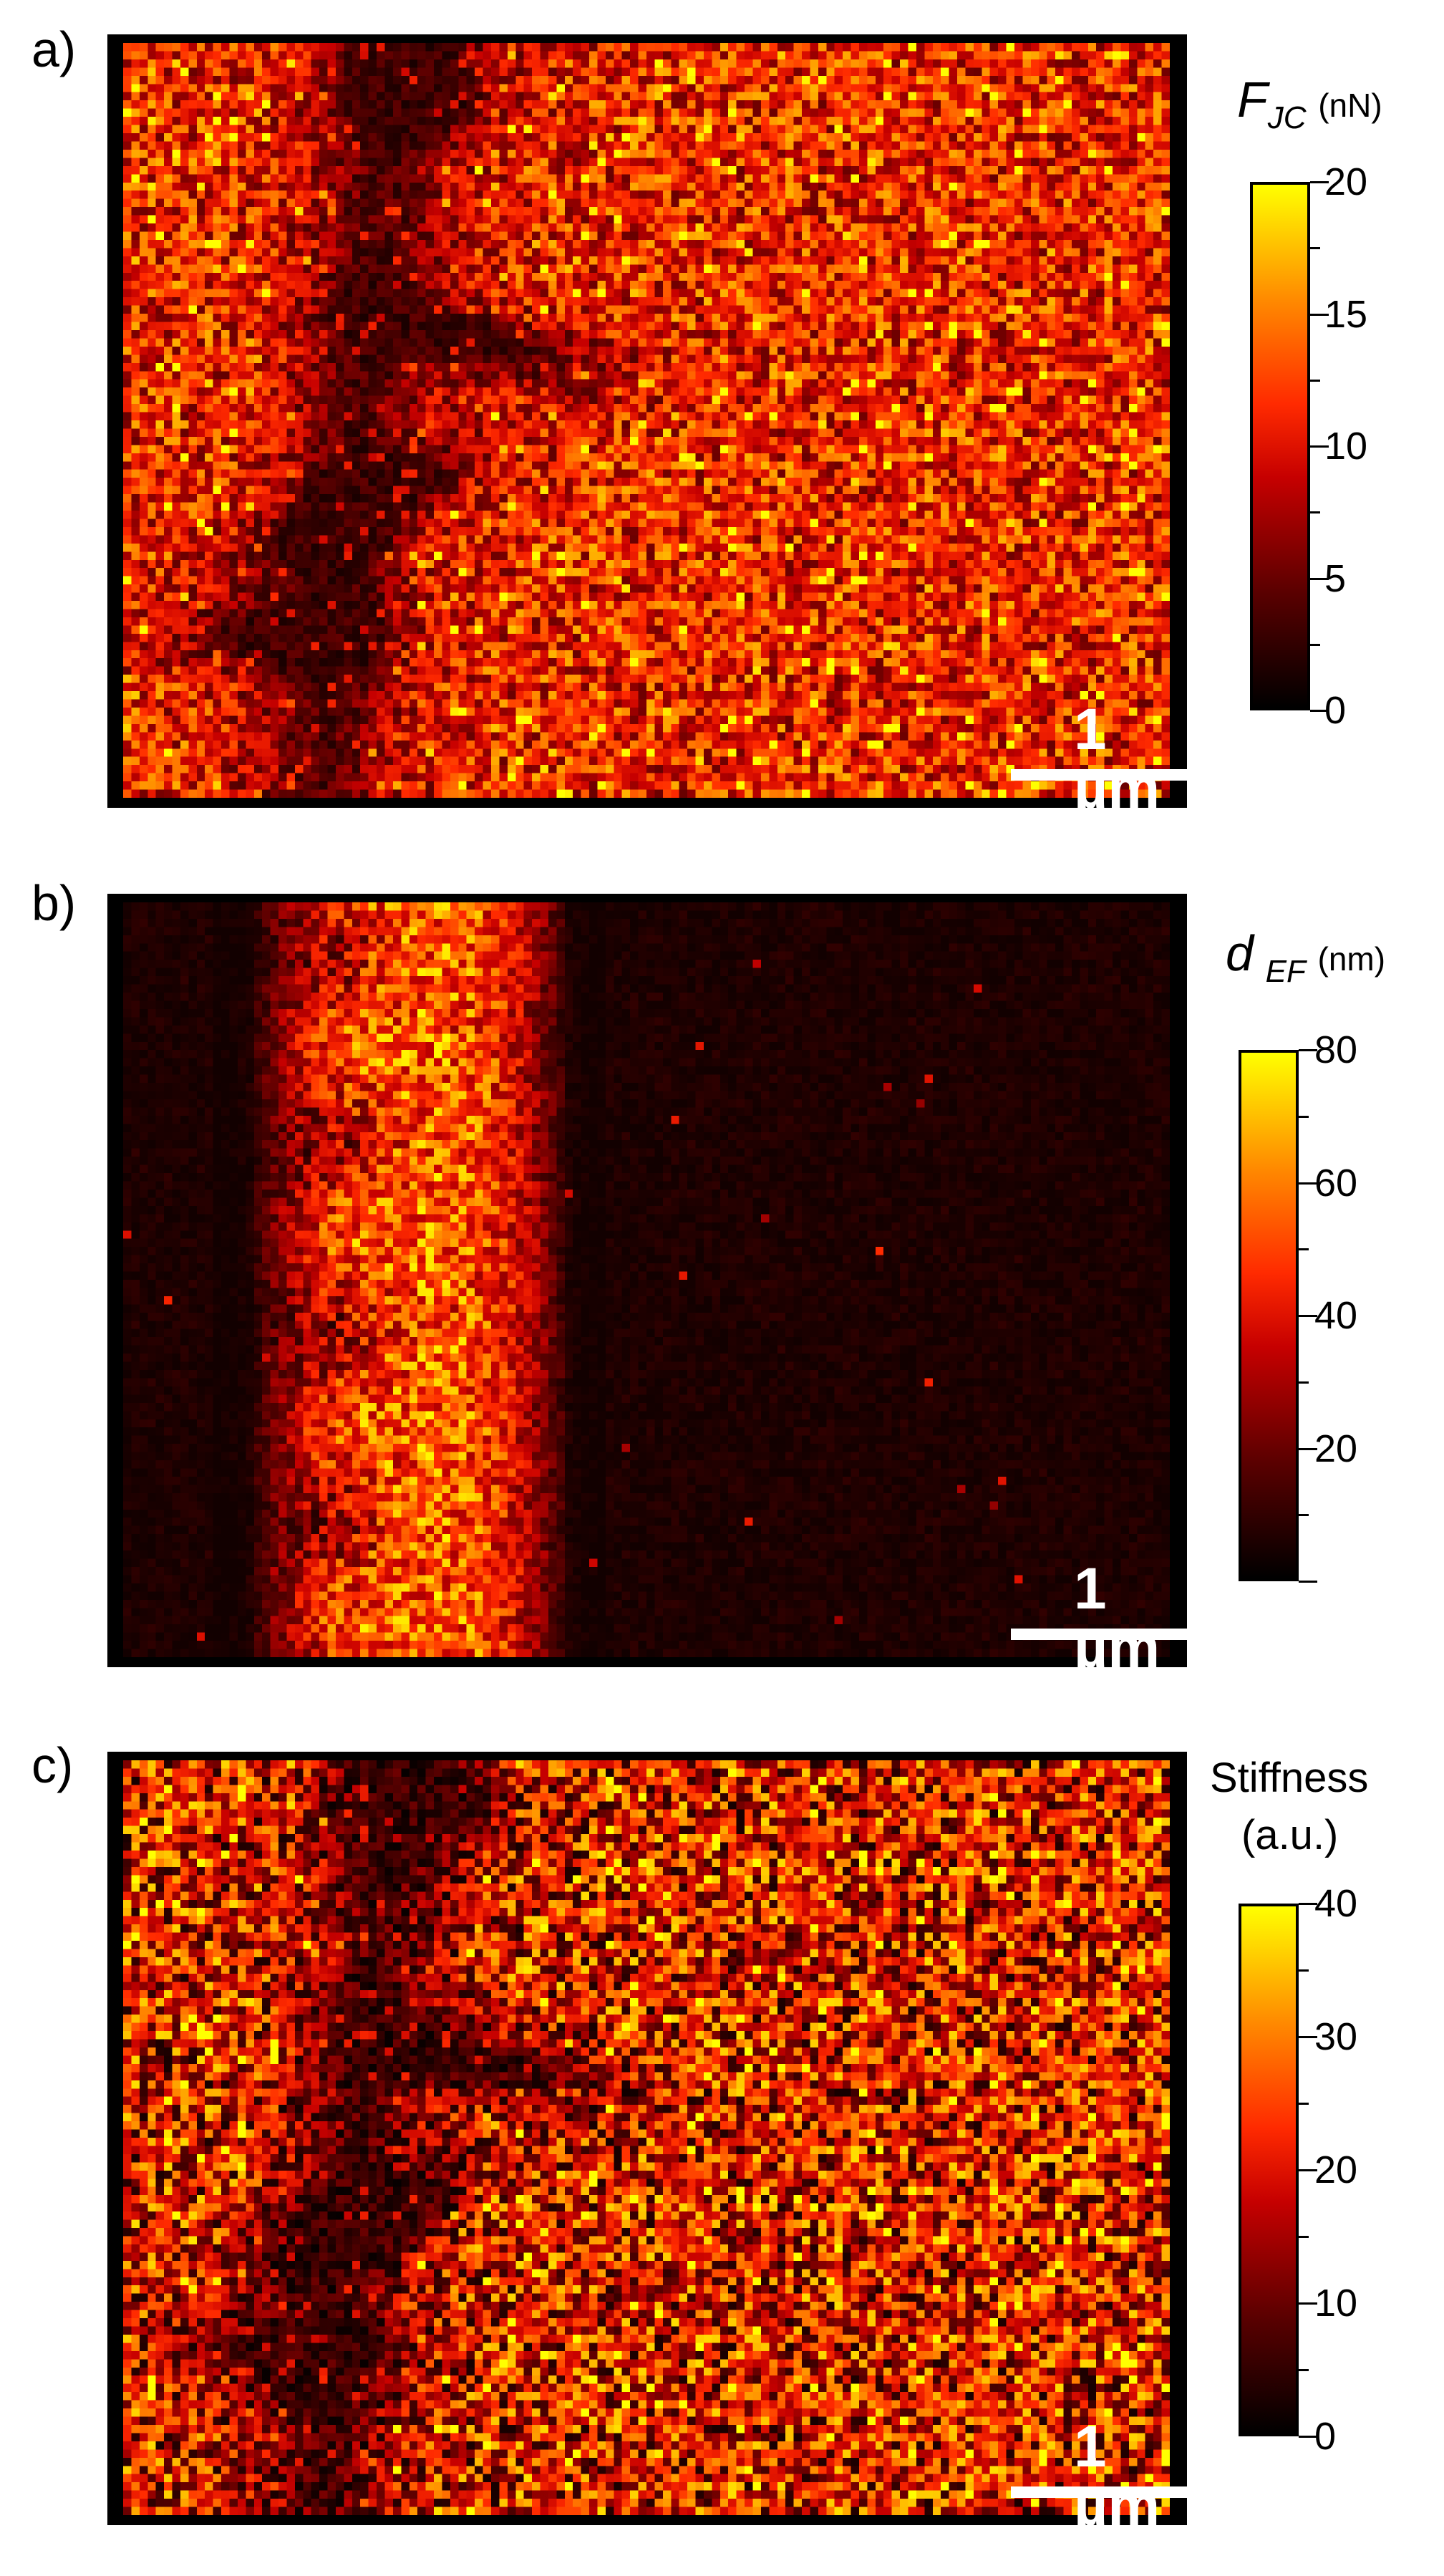 The width and height of the screenshot is (1444, 2576). What do you see at coordinates (1269, 1315) in the screenshot?
I see `panel-b-colorbar` at bounding box center [1269, 1315].